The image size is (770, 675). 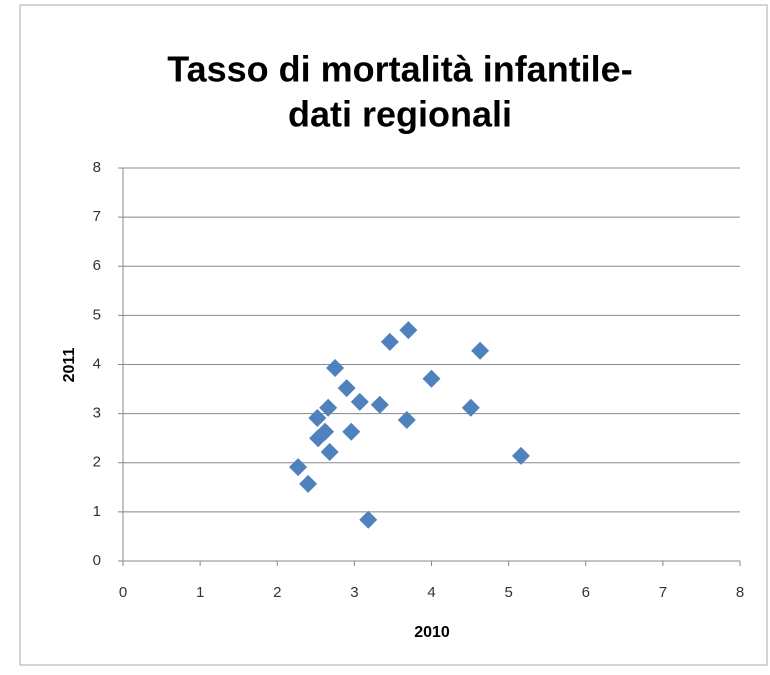 I want to click on y-tick-label: 2, so click(x=97, y=462).